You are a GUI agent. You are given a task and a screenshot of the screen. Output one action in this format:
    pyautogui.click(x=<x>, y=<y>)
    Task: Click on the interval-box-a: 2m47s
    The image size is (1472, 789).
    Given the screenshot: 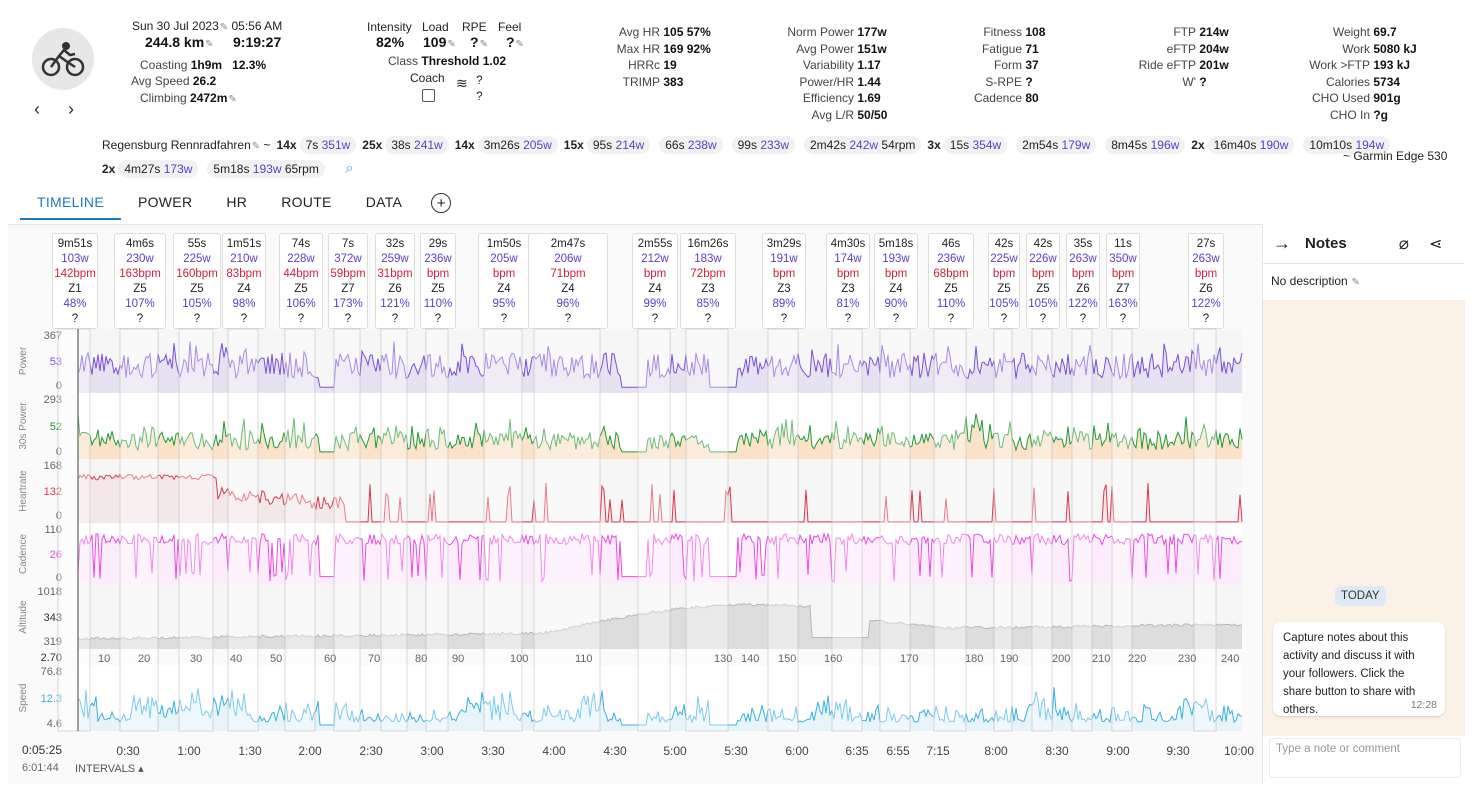 What is the action you would take?
    pyautogui.click(x=568, y=244)
    